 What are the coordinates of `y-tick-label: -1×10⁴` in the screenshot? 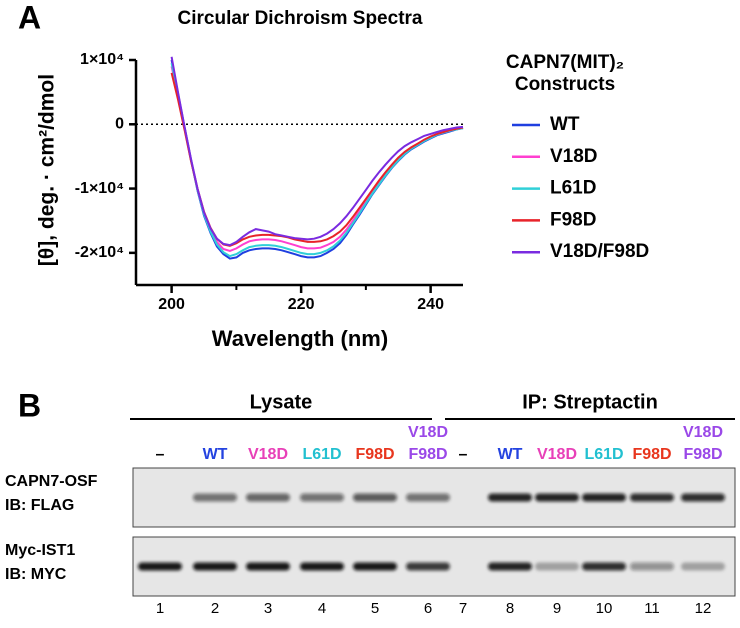 It's located at (99, 188).